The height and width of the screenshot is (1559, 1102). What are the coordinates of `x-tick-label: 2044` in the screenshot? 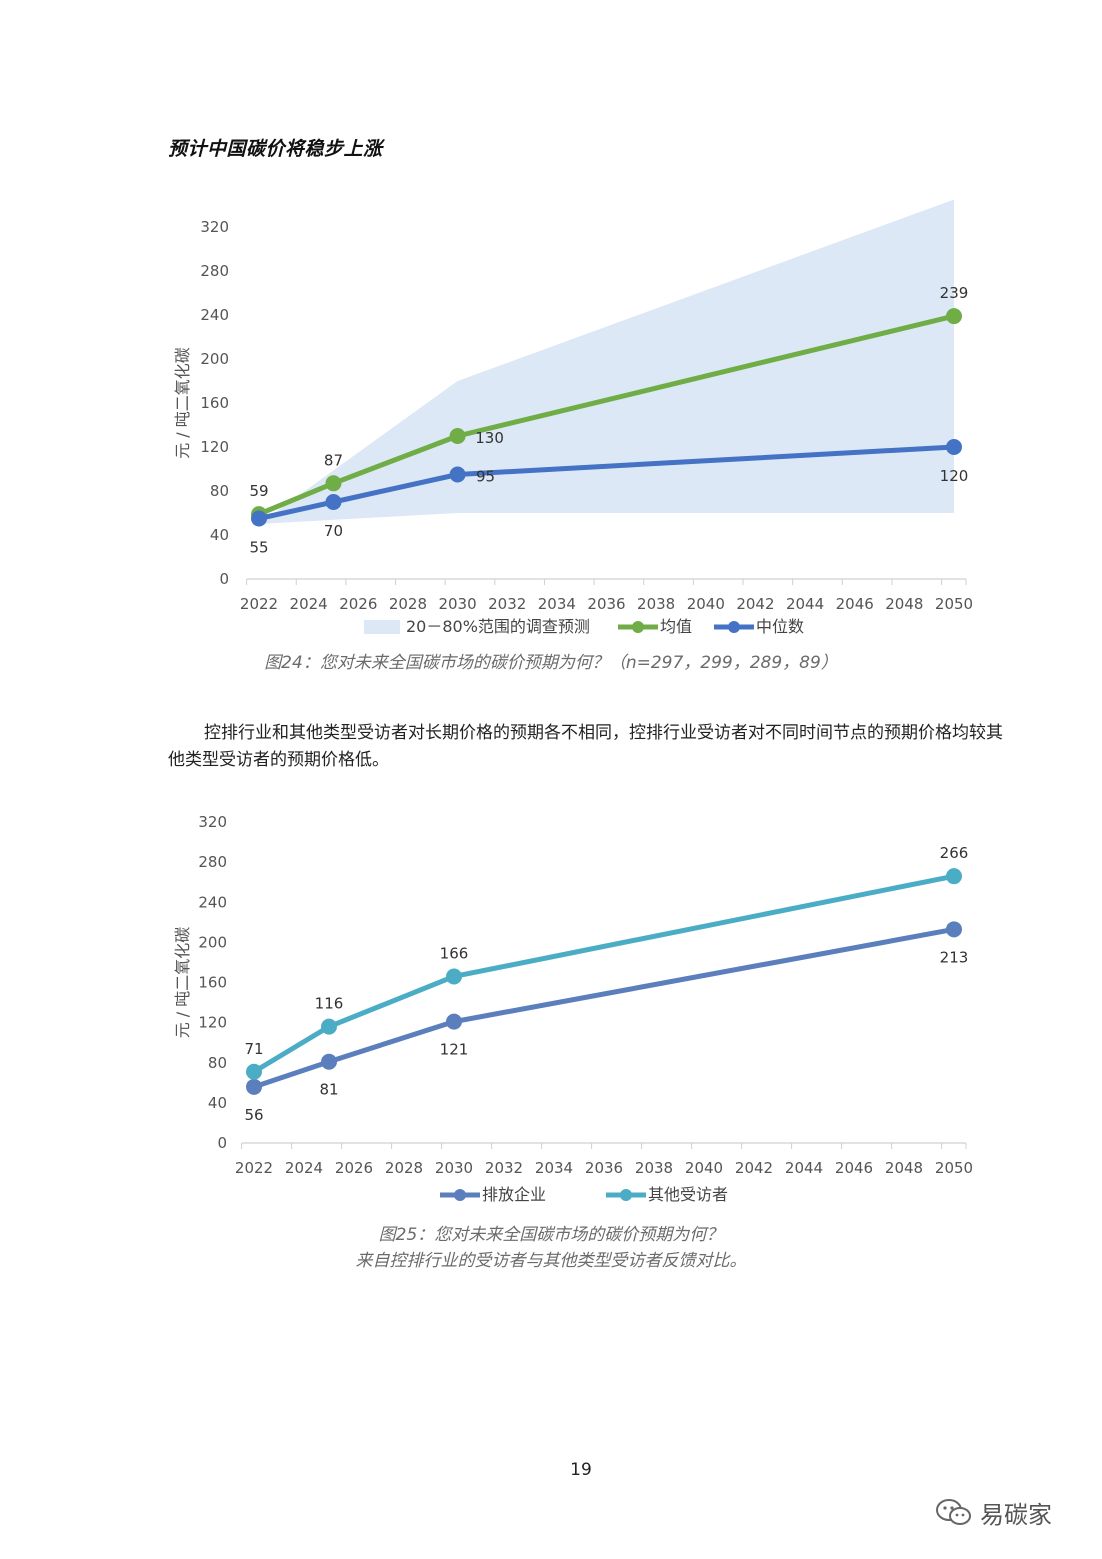 It's located at (804, 1168).